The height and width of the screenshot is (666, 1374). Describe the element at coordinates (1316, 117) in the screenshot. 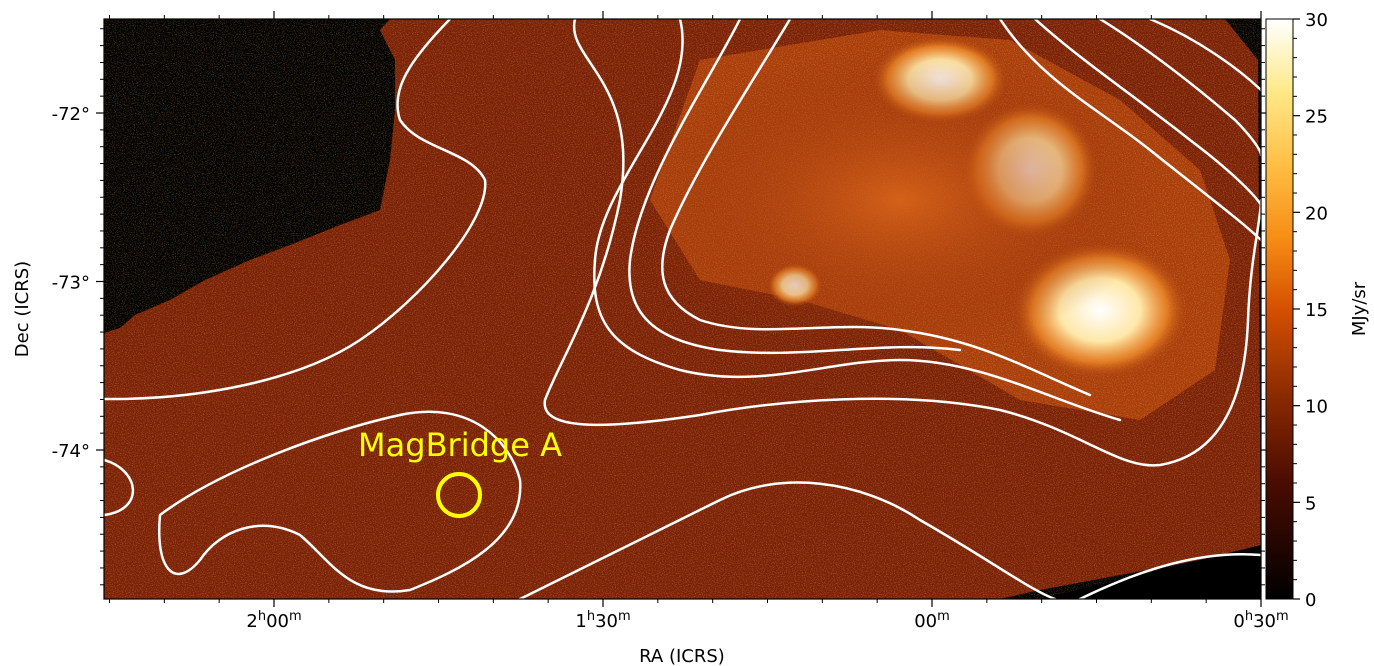

I see `colorbar-tick-label: 25` at that location.